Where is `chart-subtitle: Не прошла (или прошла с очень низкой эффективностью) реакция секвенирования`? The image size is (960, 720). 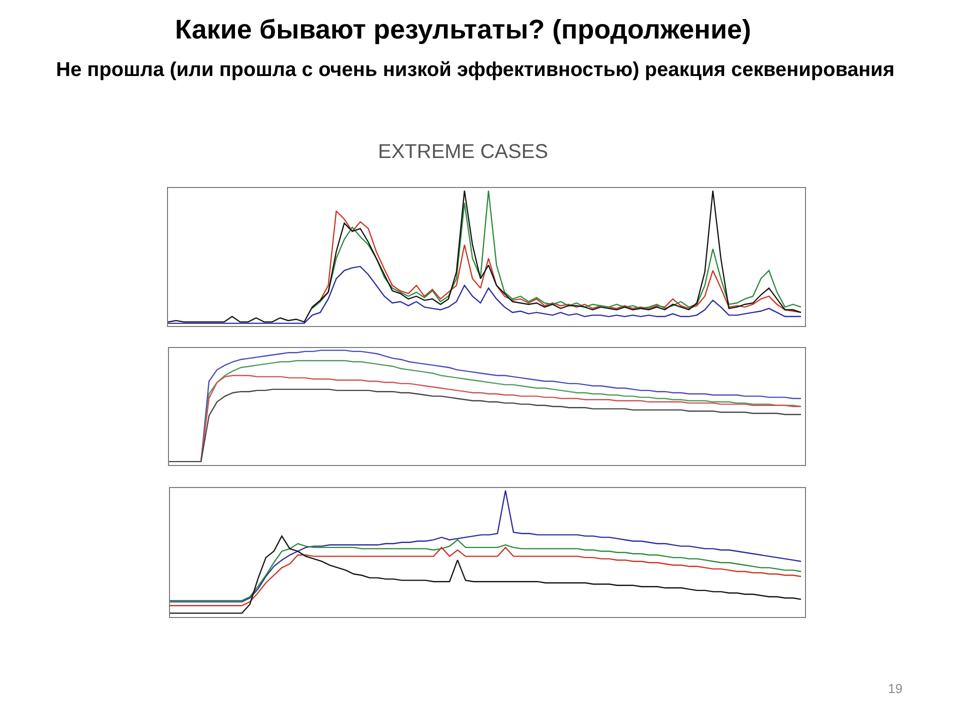 chart-subtitle: Не прошла (или прошла с очень низкой эффективностью) реакция секвенирования is located at coordinates (475, 70).